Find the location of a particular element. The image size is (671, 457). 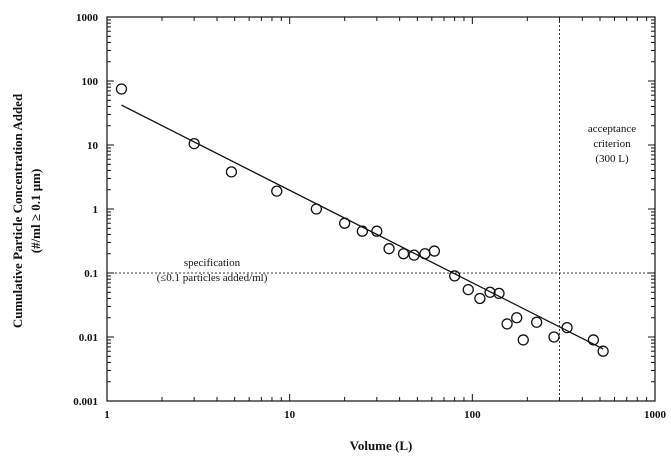

y-tick-labels: 0.001 0.01 0.1 1 10 100 1000 is located at coordinates (85, 210).